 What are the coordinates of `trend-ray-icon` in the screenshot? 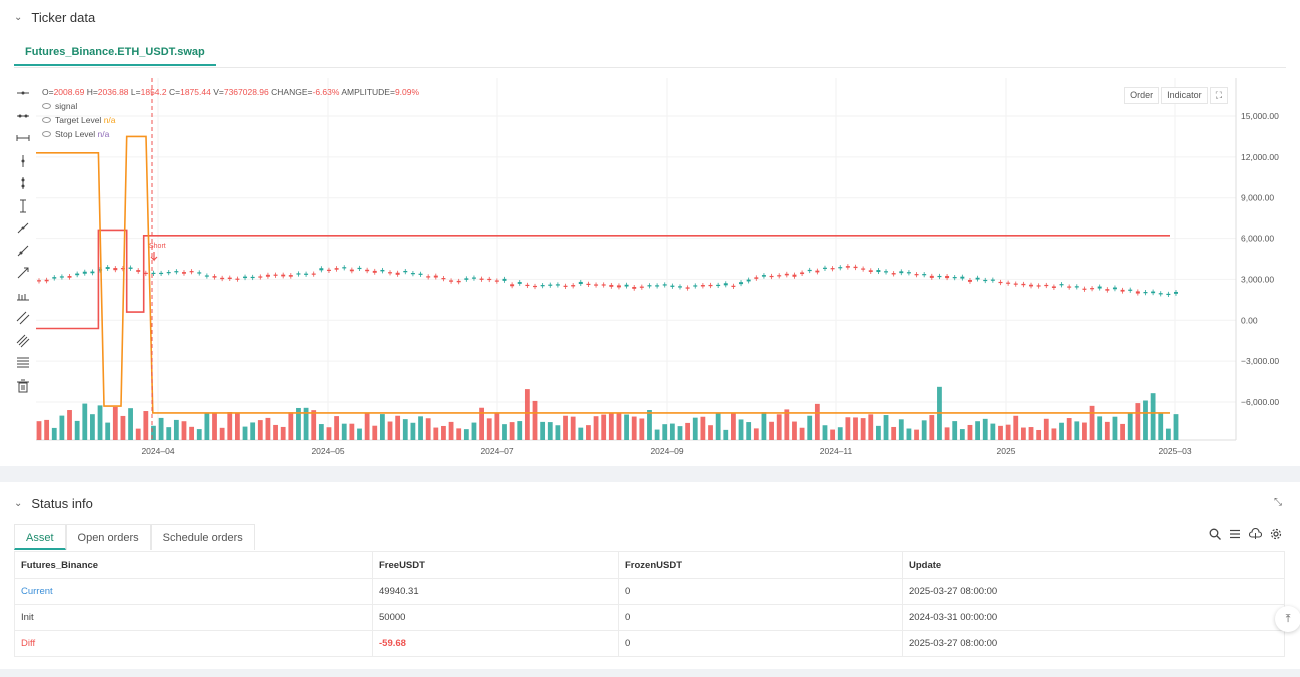 It's located at (23, 251).